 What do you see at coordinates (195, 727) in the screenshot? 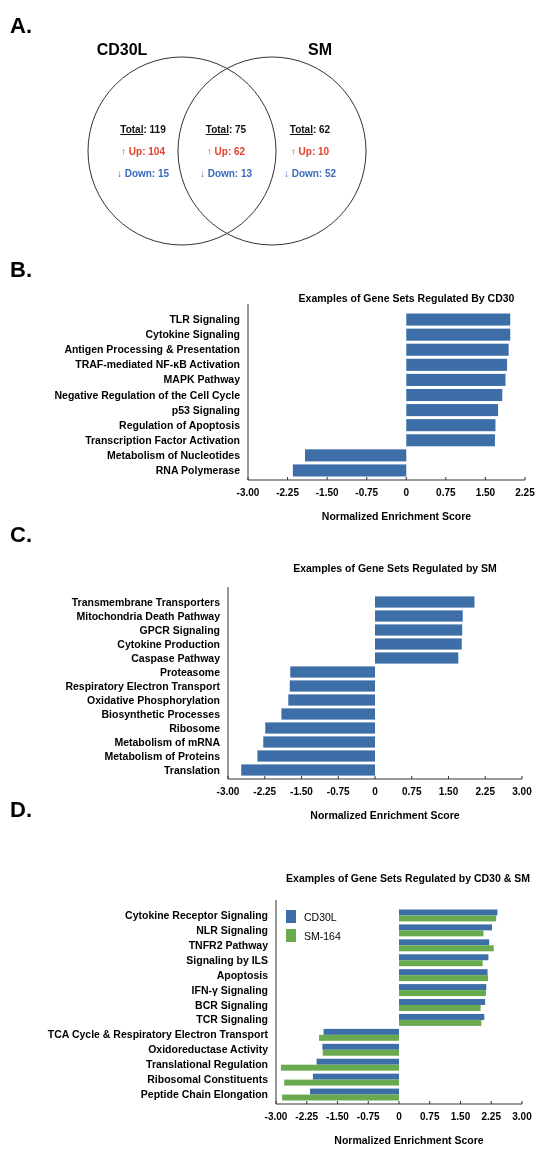
I see `y-tick-label: Ribosome` at bounding box center [195, 727].